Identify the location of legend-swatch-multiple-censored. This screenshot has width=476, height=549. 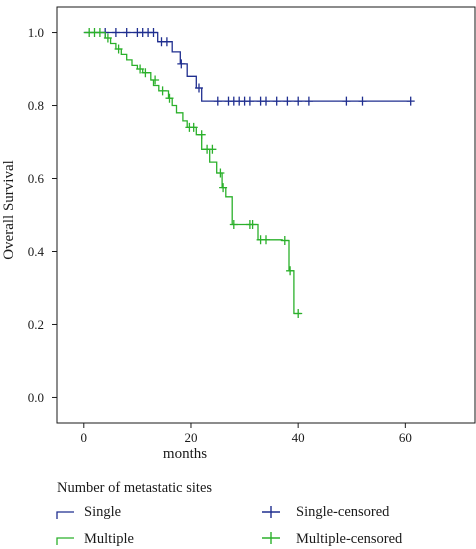
(271, 538).